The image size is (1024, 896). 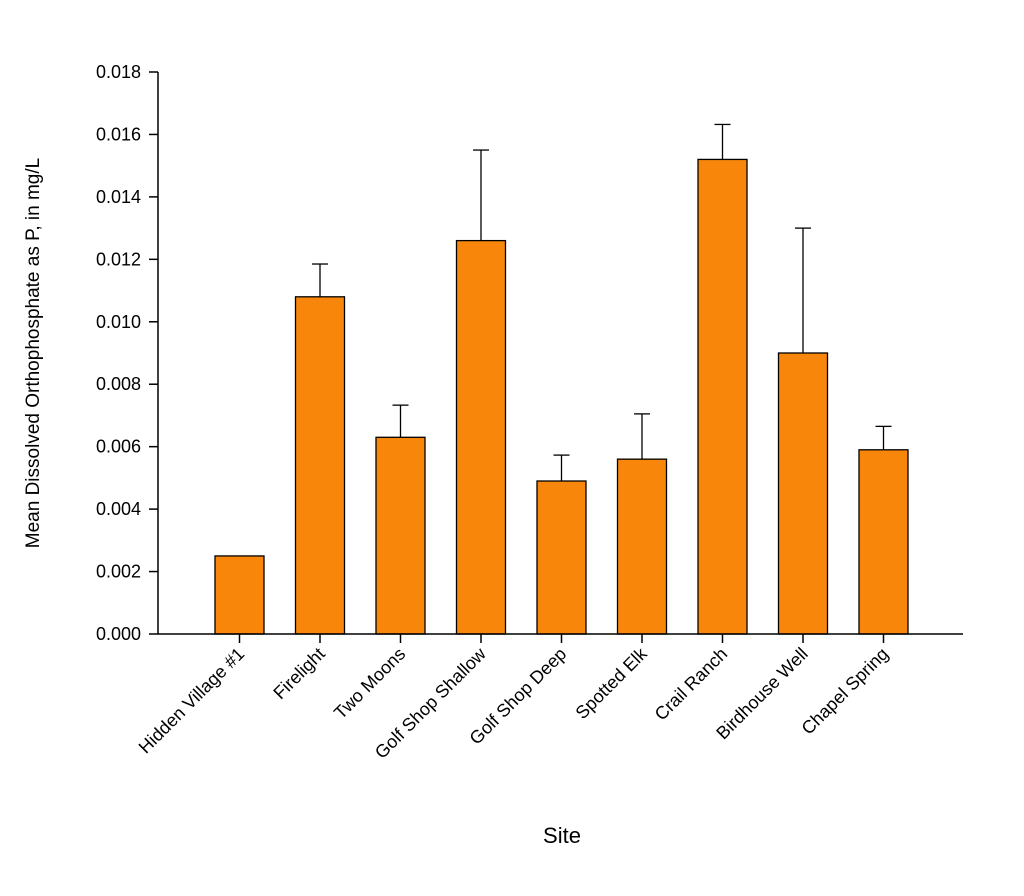 What do you see at coordinates (118, 634) in the screenshot?
I see `y-tick-label: 0.000` at bounding box center [118, 634].